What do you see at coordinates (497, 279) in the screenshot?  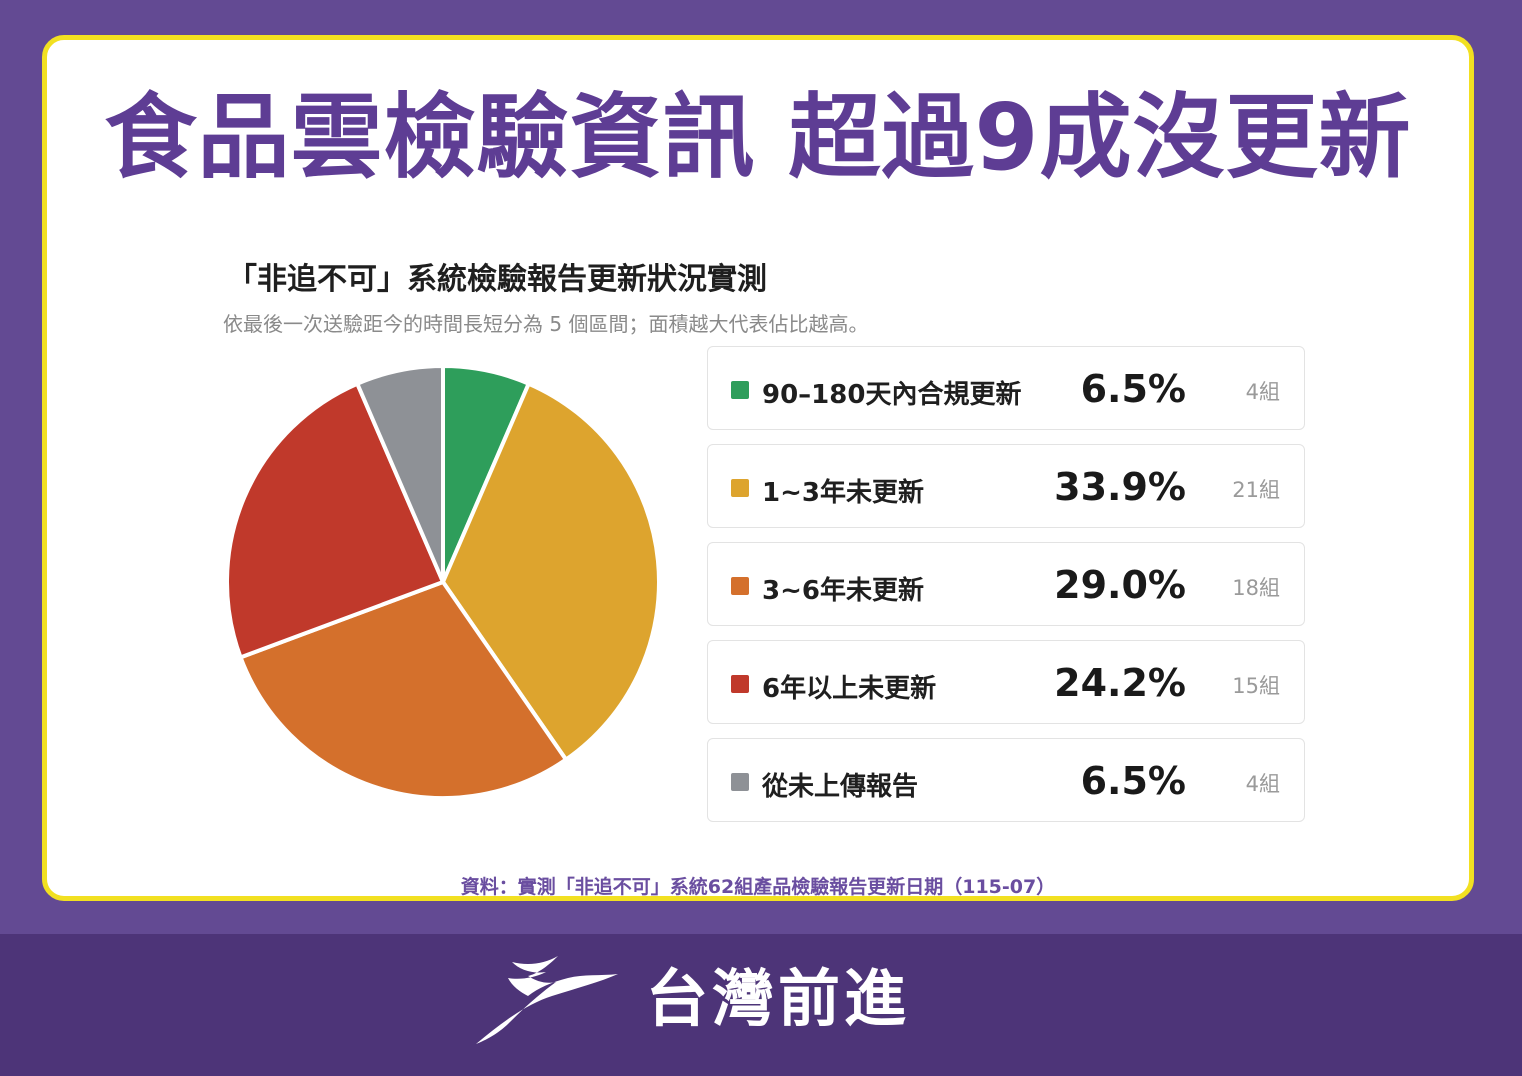 I see `chart-title: 「非追不可」系統檢驗報告更新狀況實測` at bounding box center [497, 279].